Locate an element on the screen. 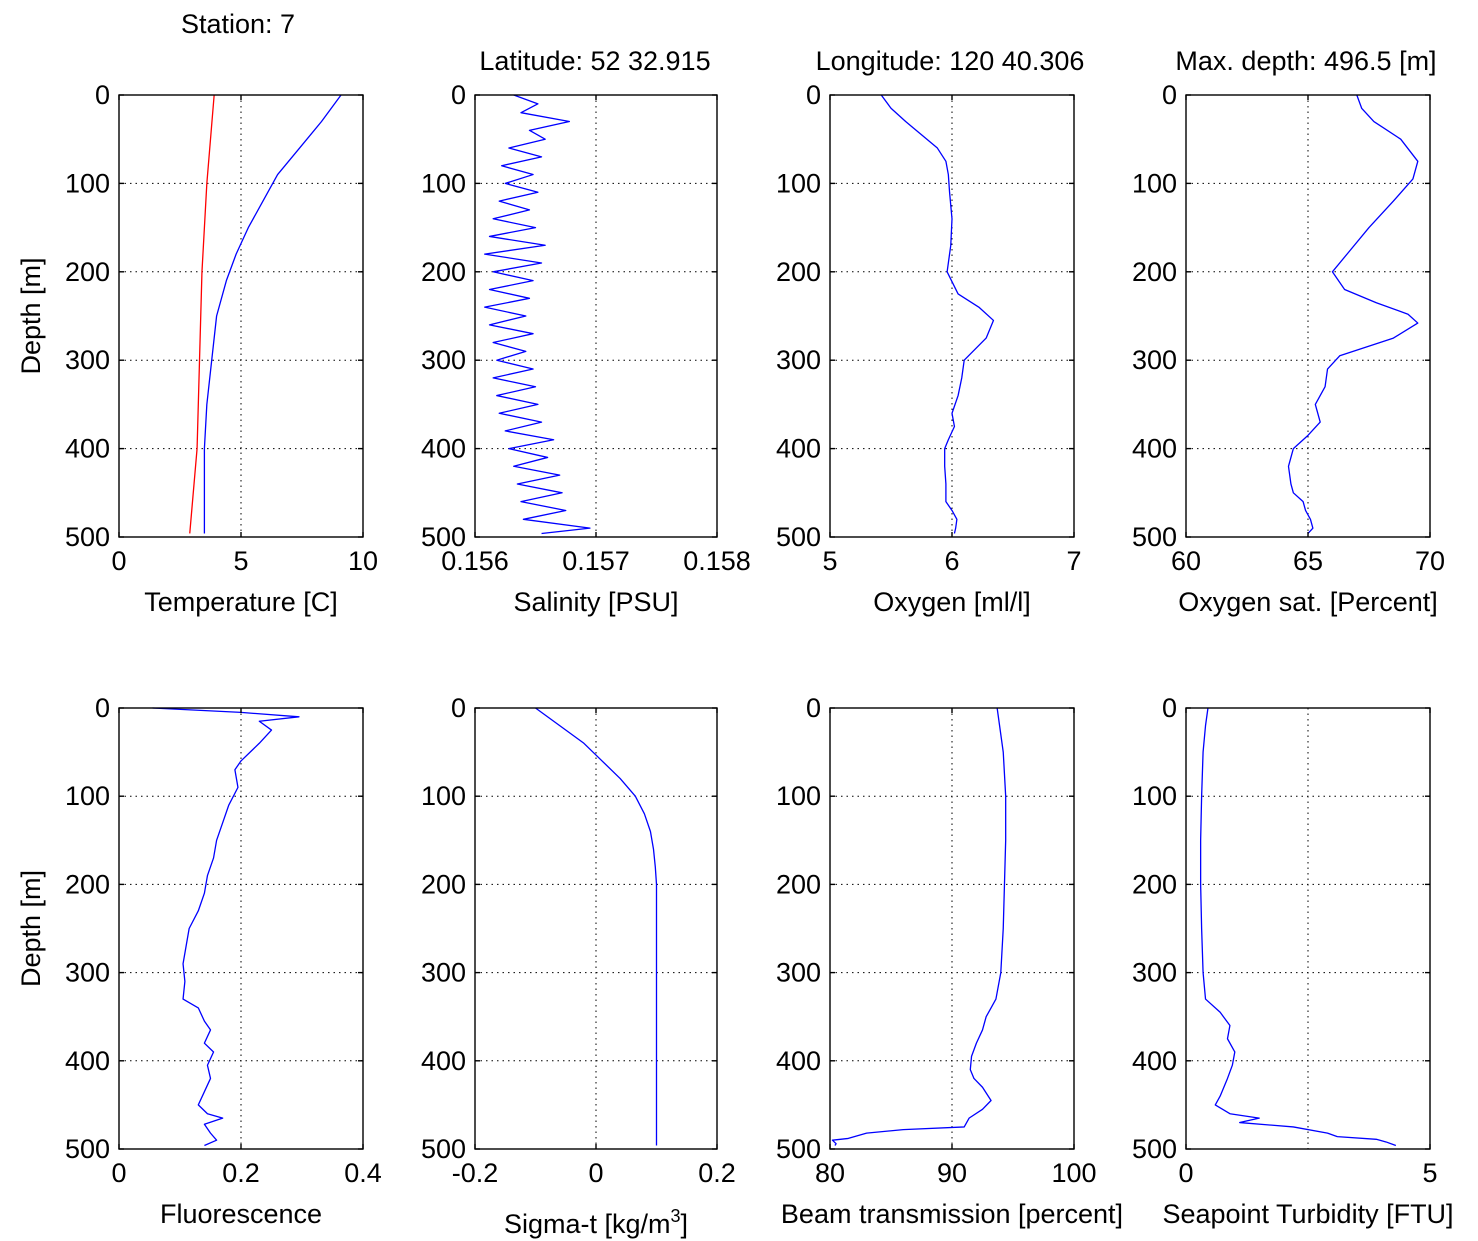 Image resolution: width=1478 pixels, height=1241 pixels. x-axis-label: Fluorescence is located at coordinates (241, 1214).